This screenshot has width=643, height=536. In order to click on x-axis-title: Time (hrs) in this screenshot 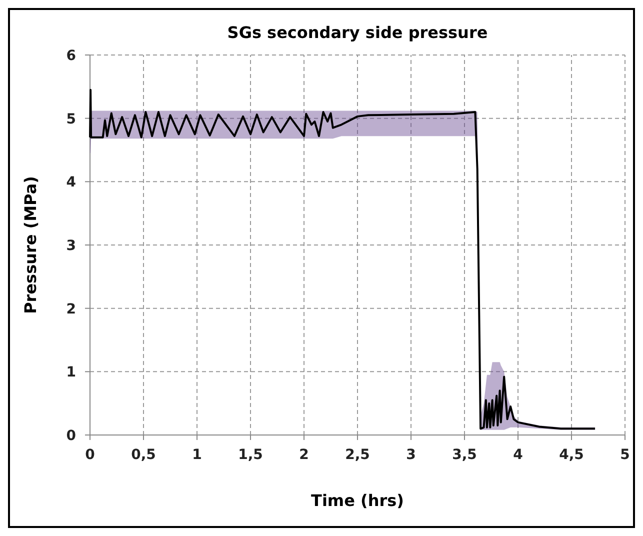, I will do `click(357, 500)`.